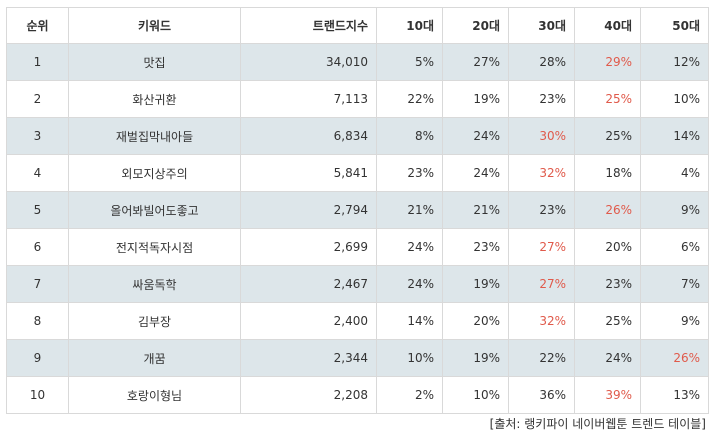  I want to click on table-row: 2 화산귀환 7,113 22% 19% 23% 25% 10%, so click(357, 99).